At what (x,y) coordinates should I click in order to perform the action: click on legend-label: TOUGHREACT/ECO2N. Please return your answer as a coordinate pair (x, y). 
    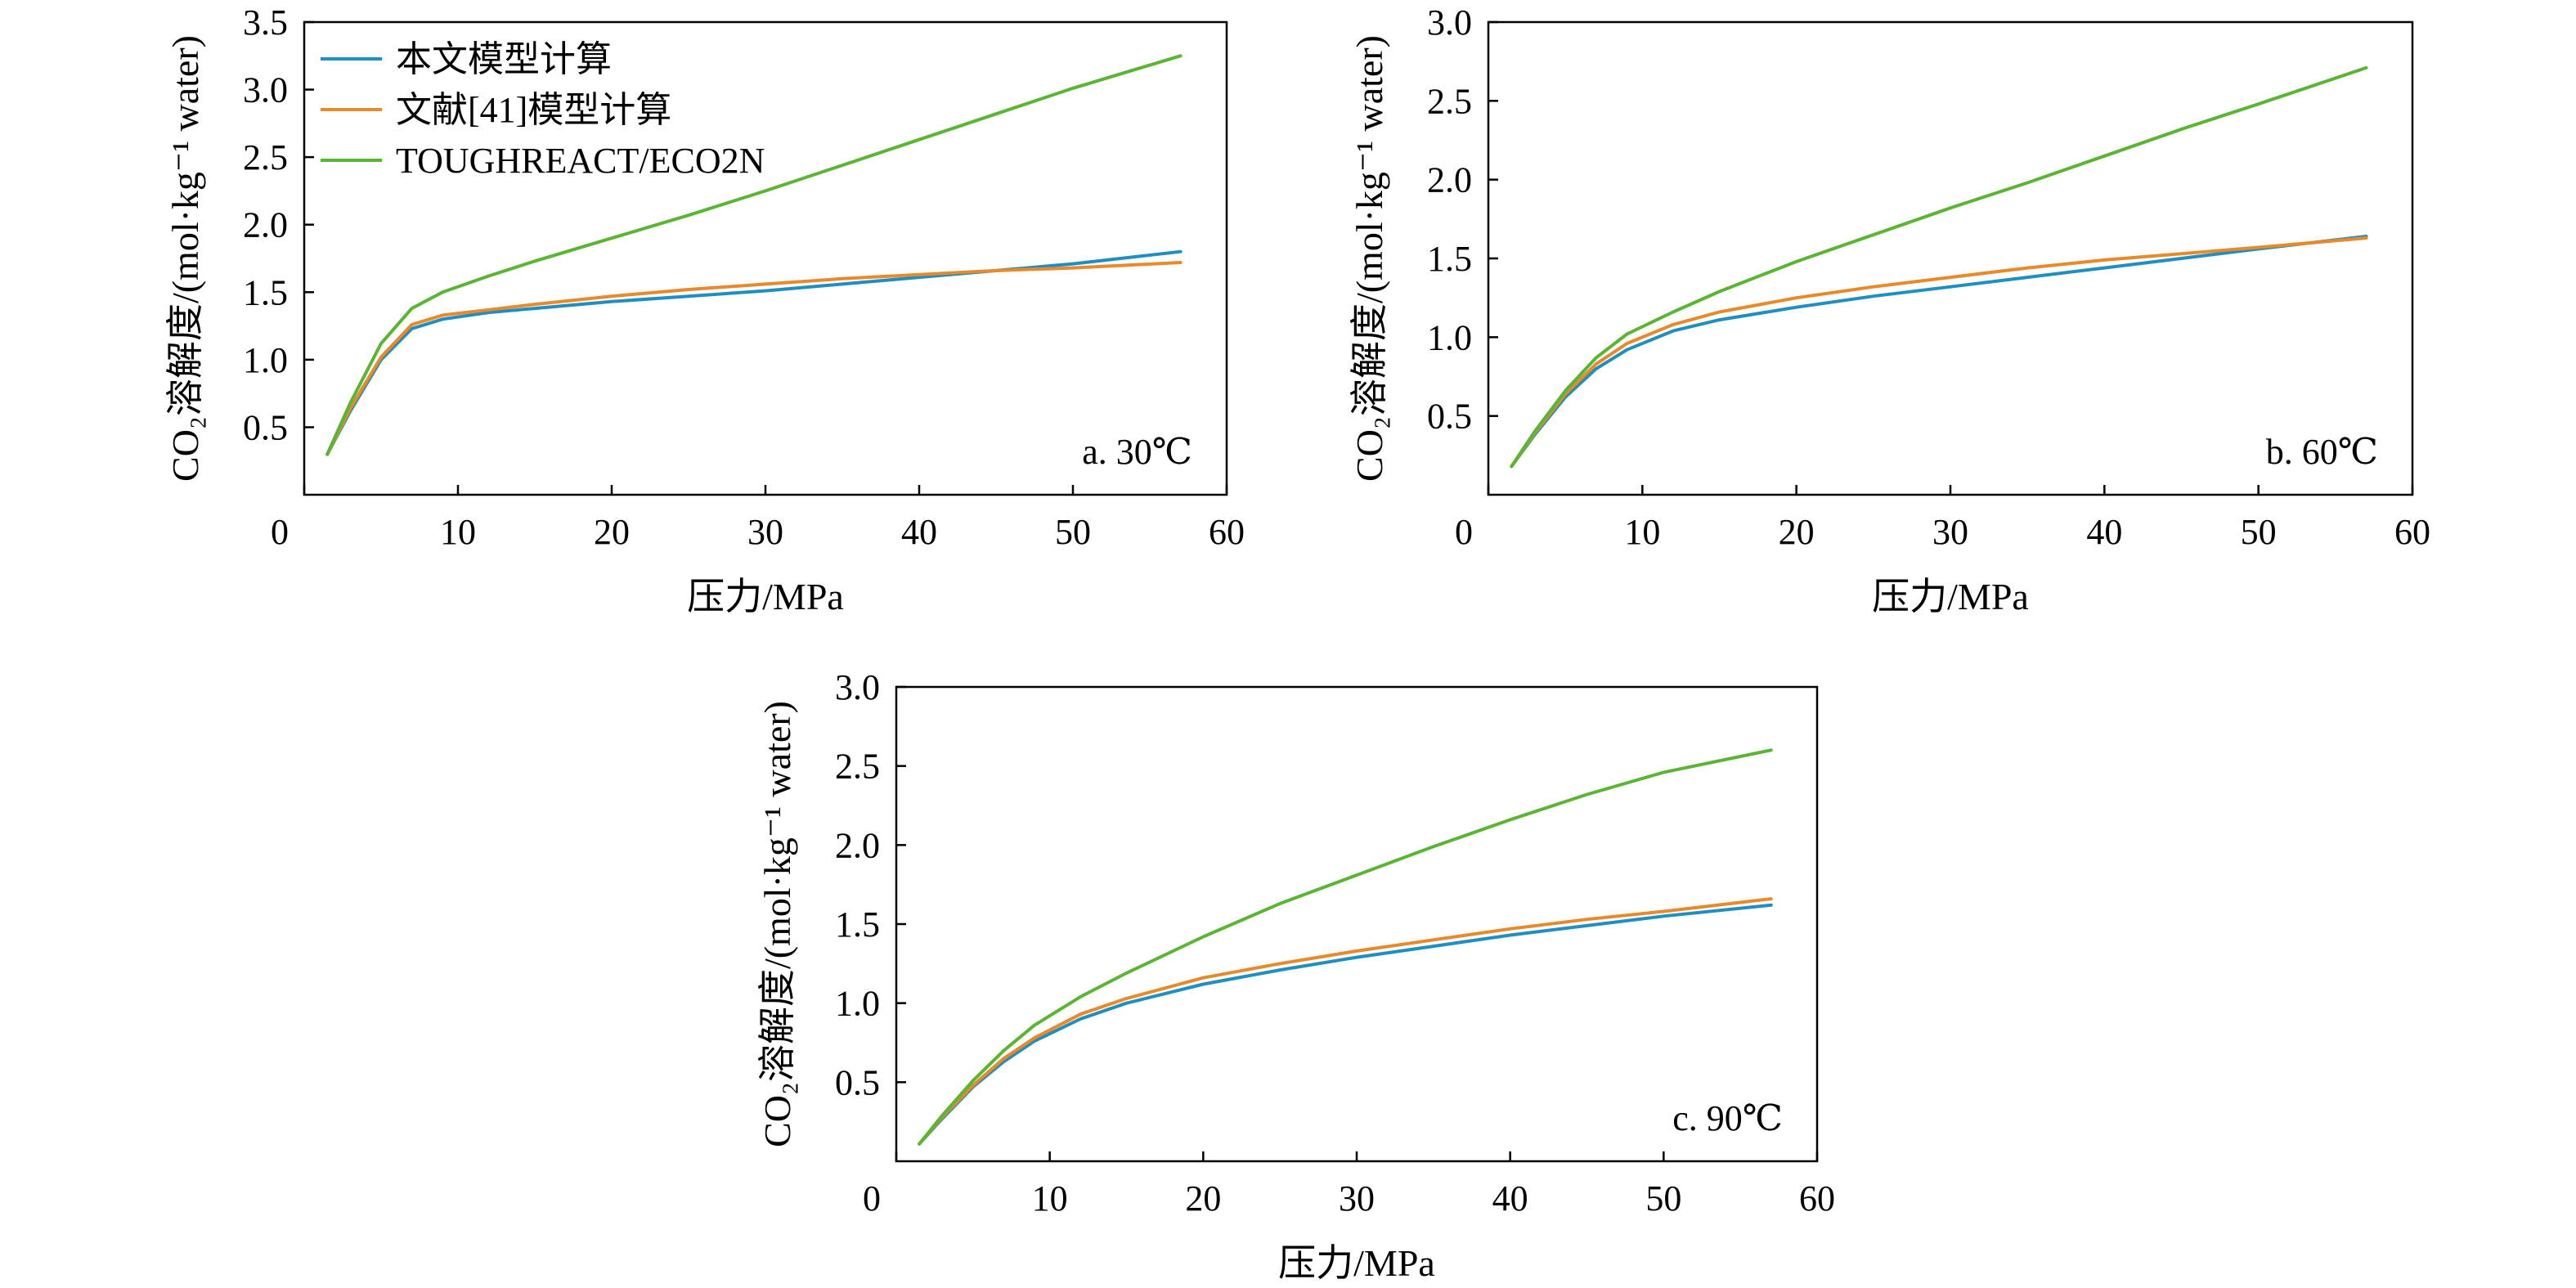
    Looking at the image, I should click on (580, 161).